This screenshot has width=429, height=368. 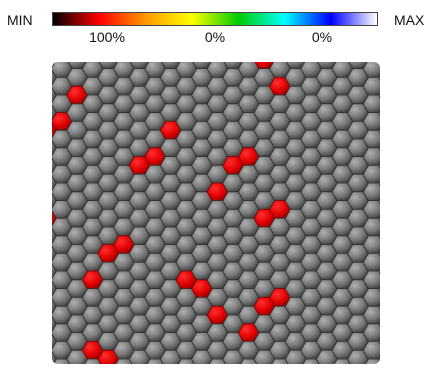 I want to click on legend-color-scale, so click(x=215, y=19).